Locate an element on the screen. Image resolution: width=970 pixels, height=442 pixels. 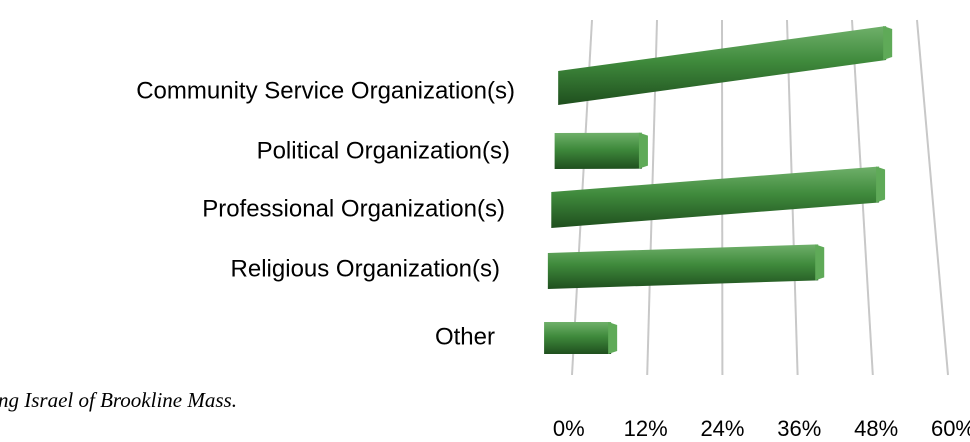
x-tick-label: 60% is located at coordinates (950, 428).